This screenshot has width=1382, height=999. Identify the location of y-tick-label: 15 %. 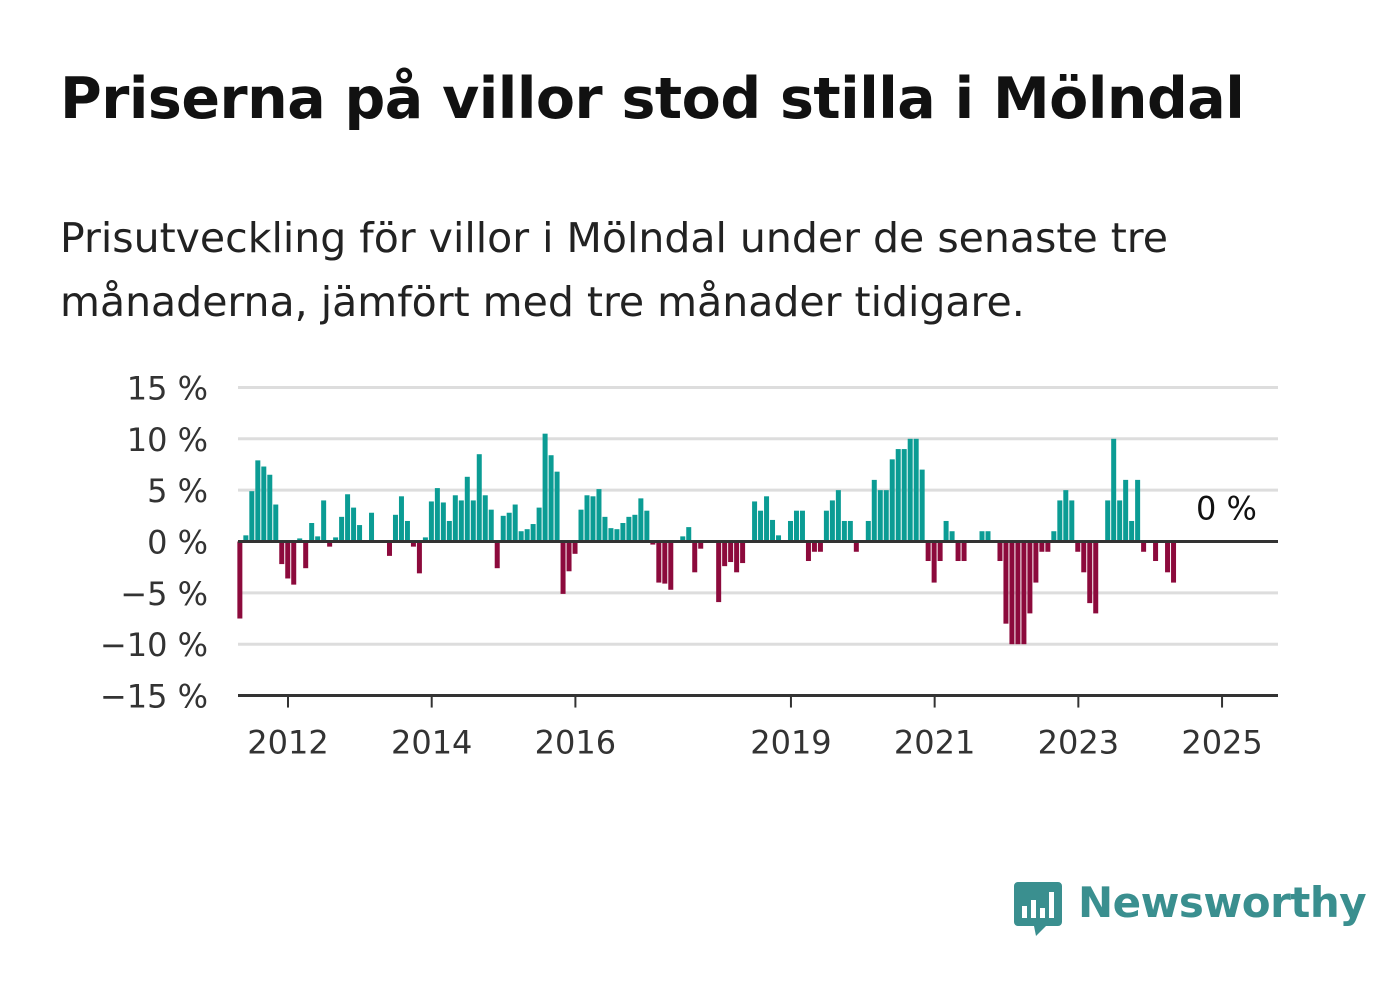
(167, 388).